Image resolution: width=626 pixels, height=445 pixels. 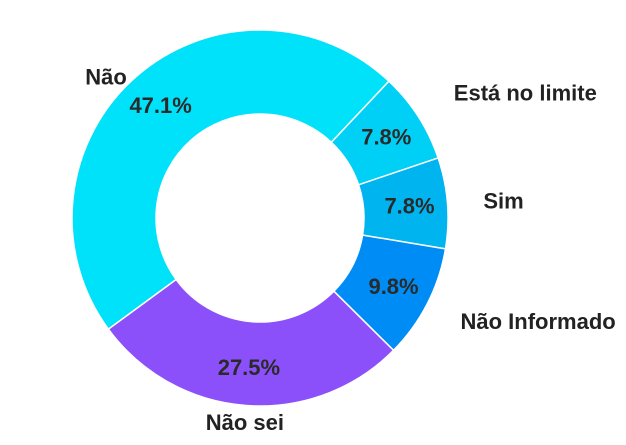 What do you see at coordinates (245, 422) in the screenshot?
I see `category-label-nao-sei: Não sei` at bounding box center [245, 422].